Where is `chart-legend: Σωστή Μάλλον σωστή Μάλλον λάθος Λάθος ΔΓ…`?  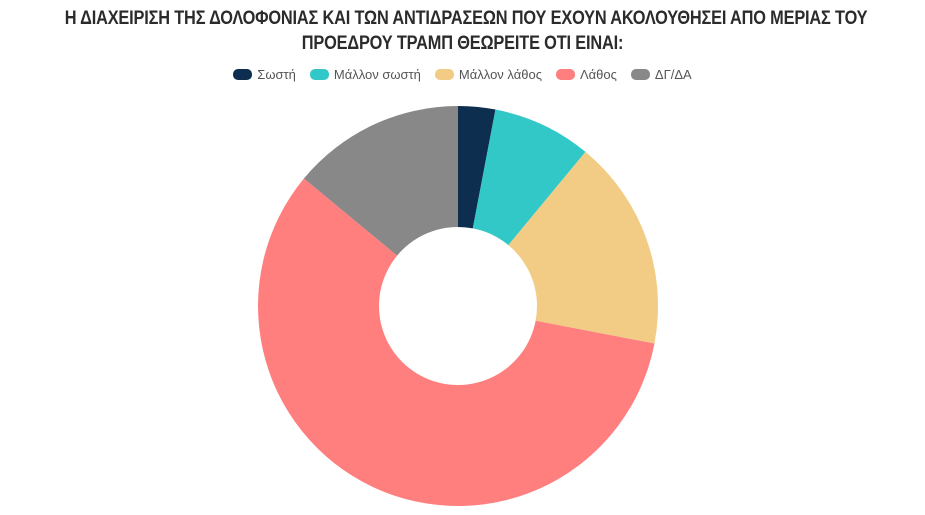
chart-legend: Σωστή Μάλλον σωστή Μάλλον λάθος Λάθος ΔΓ… is located at coordinates (462, 74).